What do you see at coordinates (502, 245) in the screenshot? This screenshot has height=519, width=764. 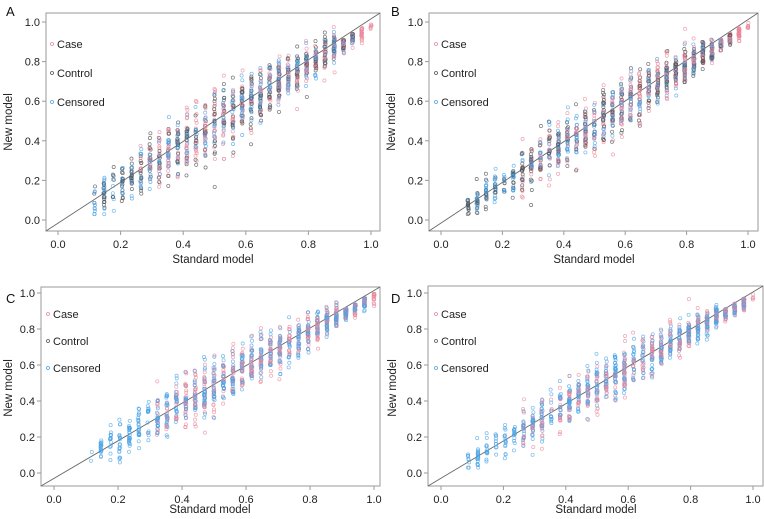 I see `x-tick-label: 0.2` at bounding box center [502, 245].